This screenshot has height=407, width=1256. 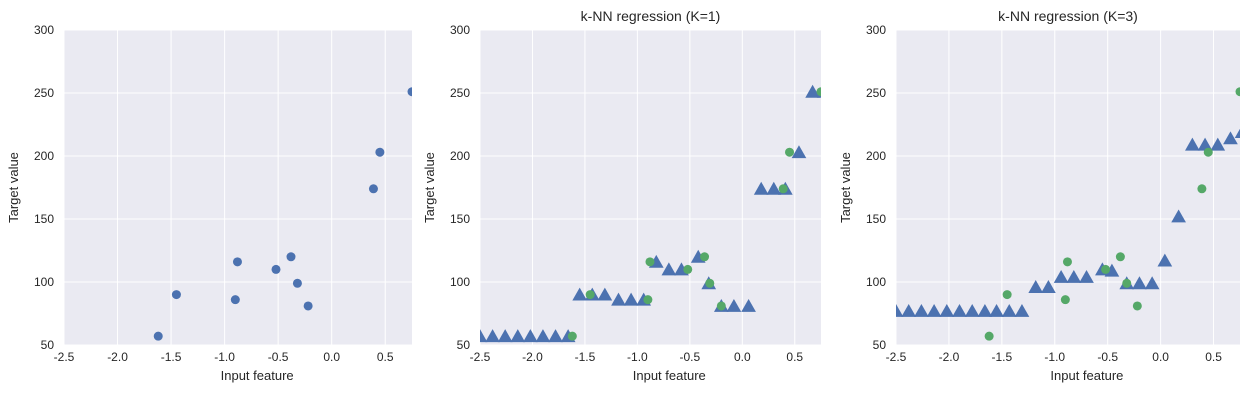 What do you see at coordinates (282, 214) in the screenshot?
I see `data-marks` at bounding box center [282, 214].